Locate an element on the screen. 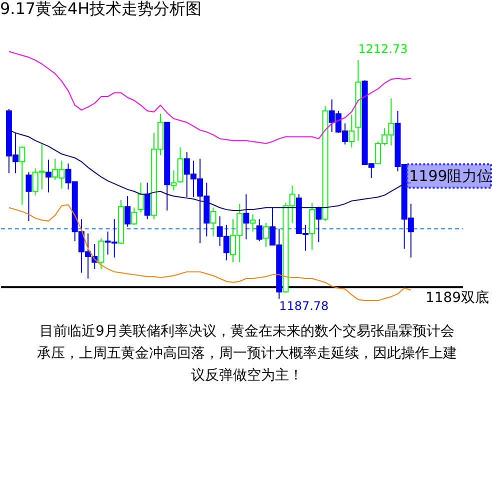  text: 1212.73 is located at coordinates (383, 49).